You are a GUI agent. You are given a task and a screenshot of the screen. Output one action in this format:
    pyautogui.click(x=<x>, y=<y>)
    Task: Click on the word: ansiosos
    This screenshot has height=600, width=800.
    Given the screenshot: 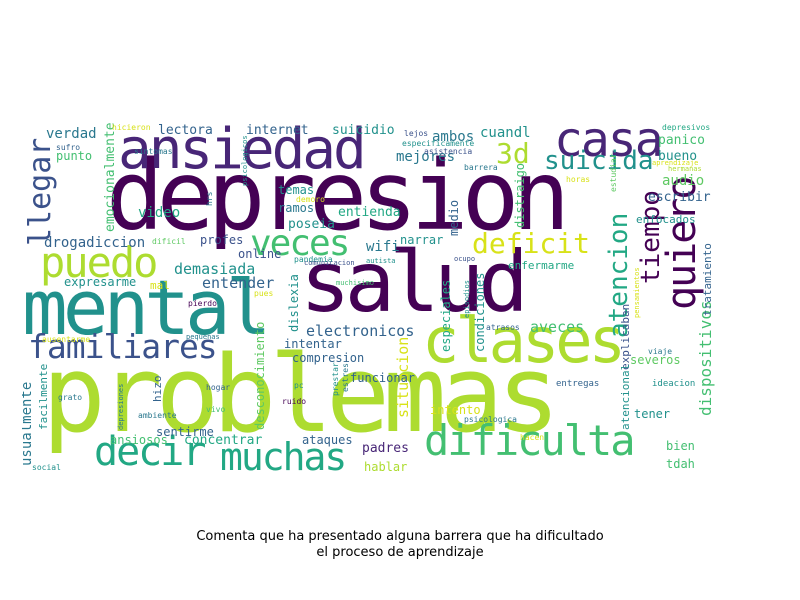 What is the action you would take?
    pyautogui.click(x=139, y=440)
    